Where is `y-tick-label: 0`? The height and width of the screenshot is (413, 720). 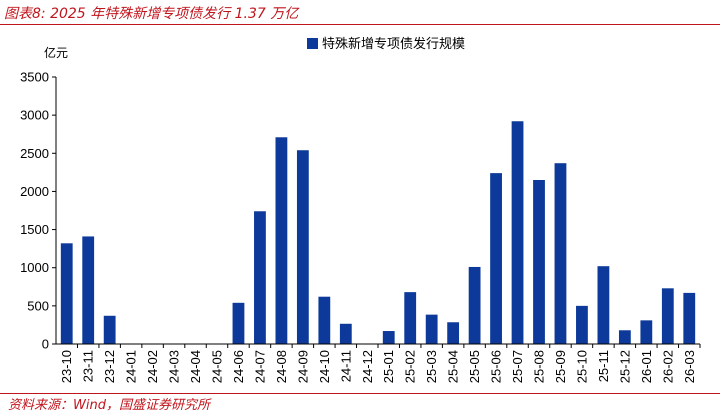 y-tick-label: 0 is located at coordinates (45, 344).